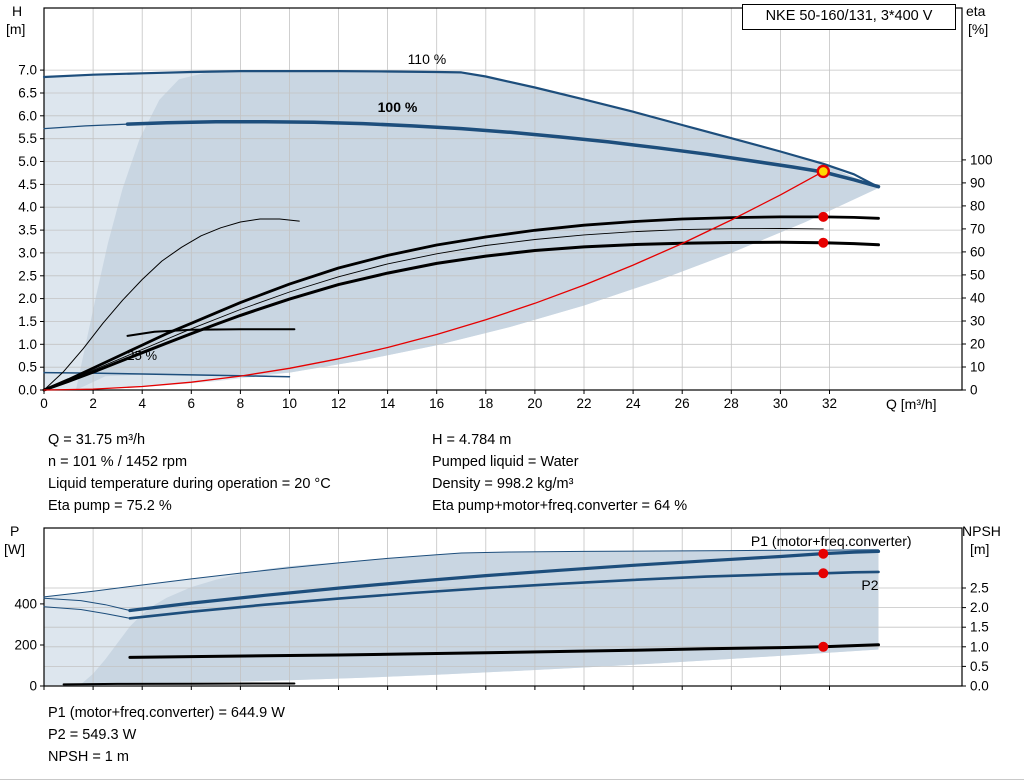 The width and height of the screenshot is (1024, 781). What do you see at coordinates (388, 403) in the screenshot?
I see `x-tick-label: 14` at bounding box center [388, 403].